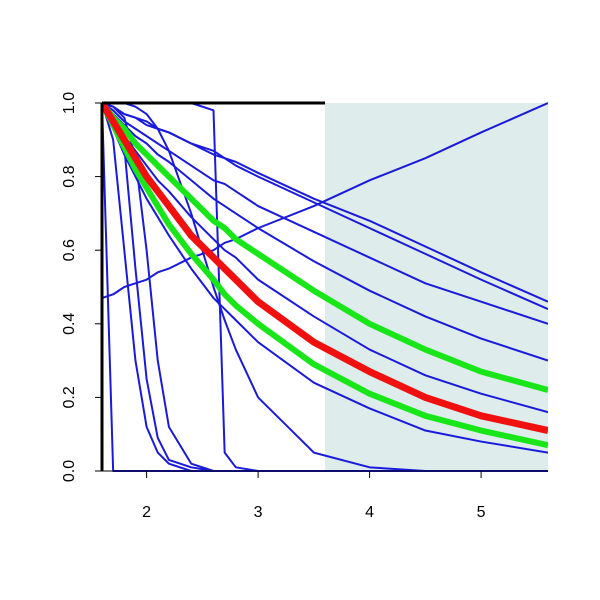 The height and width of the screenshot is (600, 600). Describe the element at coordinates (69, 250) in the screenshot. I see `y-tick-label: 0.6` at that location.